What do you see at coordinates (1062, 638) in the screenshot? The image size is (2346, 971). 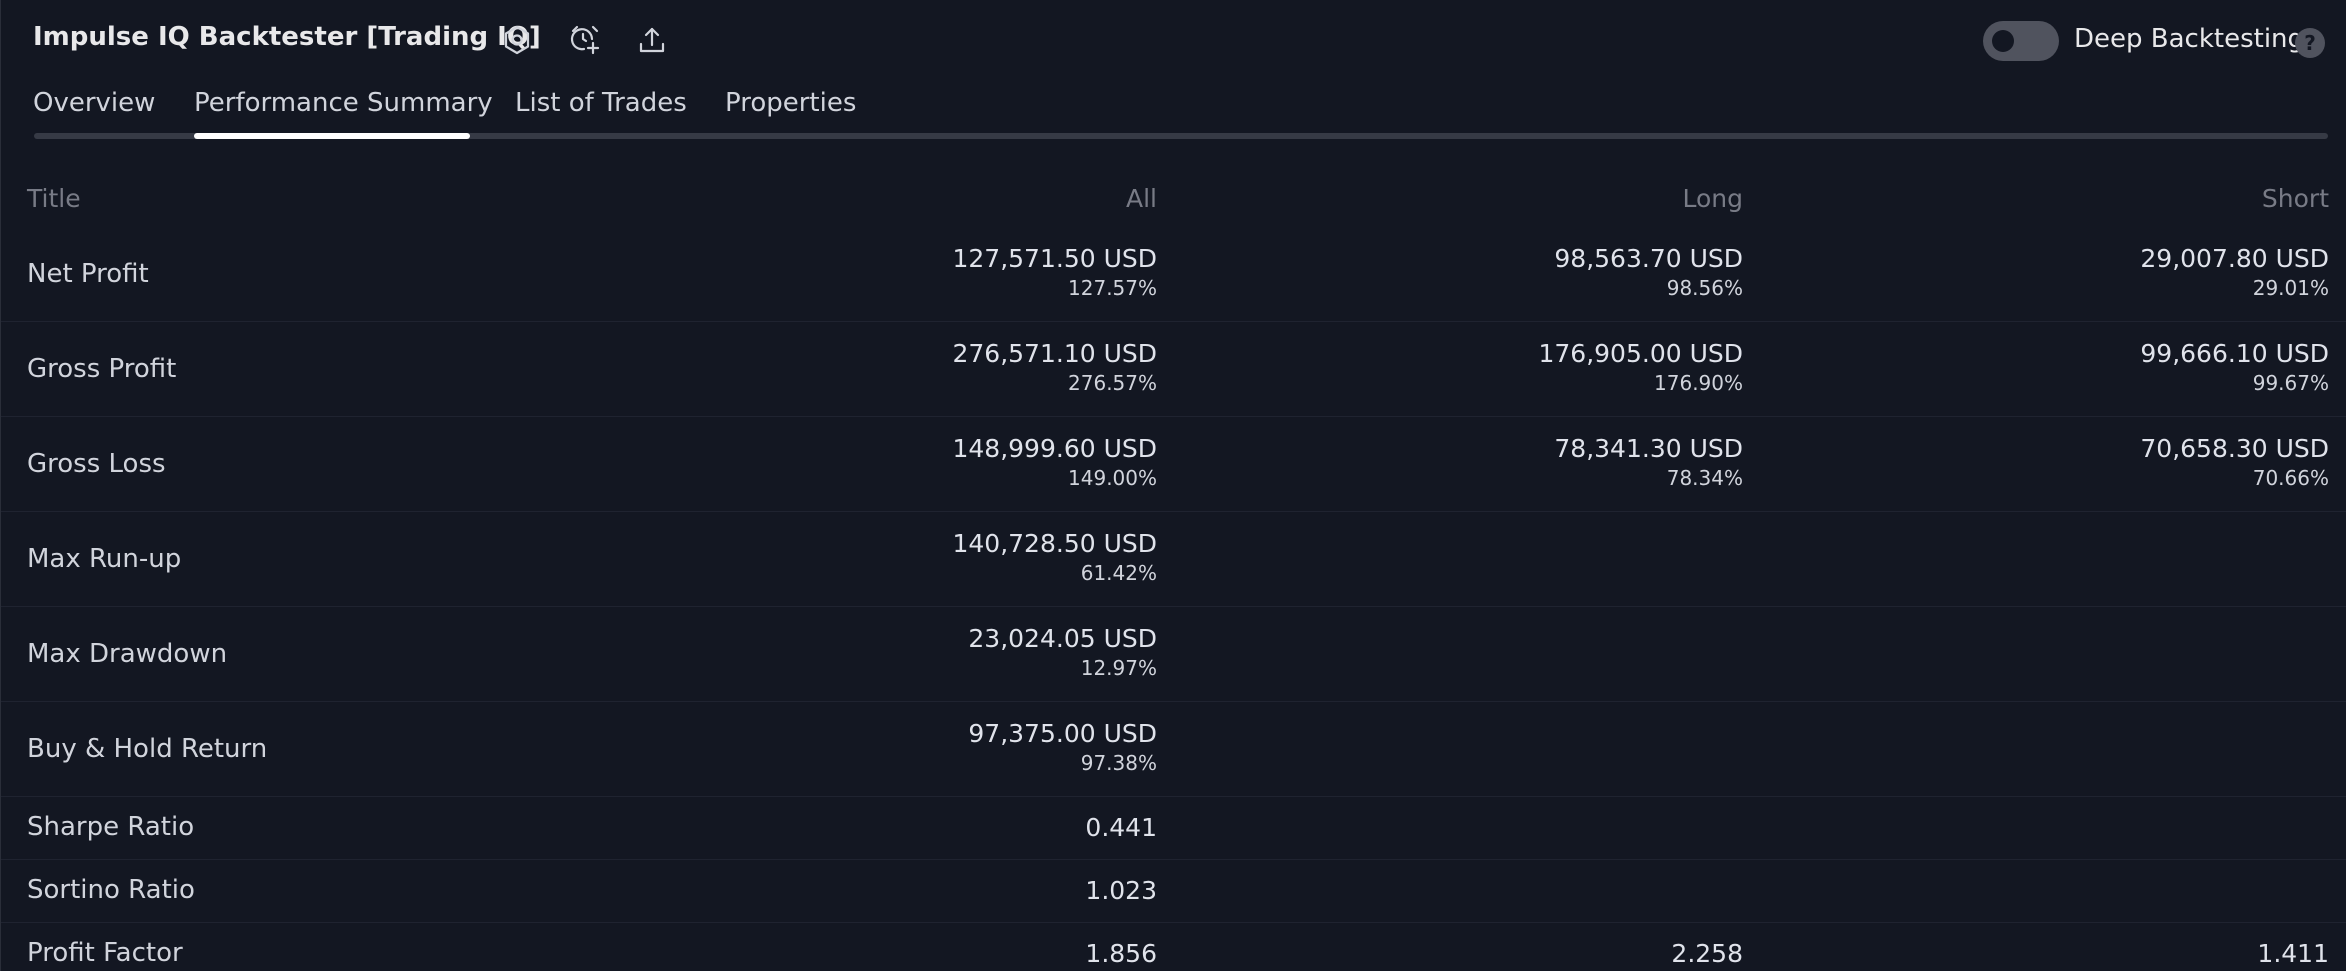 I see `value: 23,024.05 USD` at bounding box center [1062, 638].